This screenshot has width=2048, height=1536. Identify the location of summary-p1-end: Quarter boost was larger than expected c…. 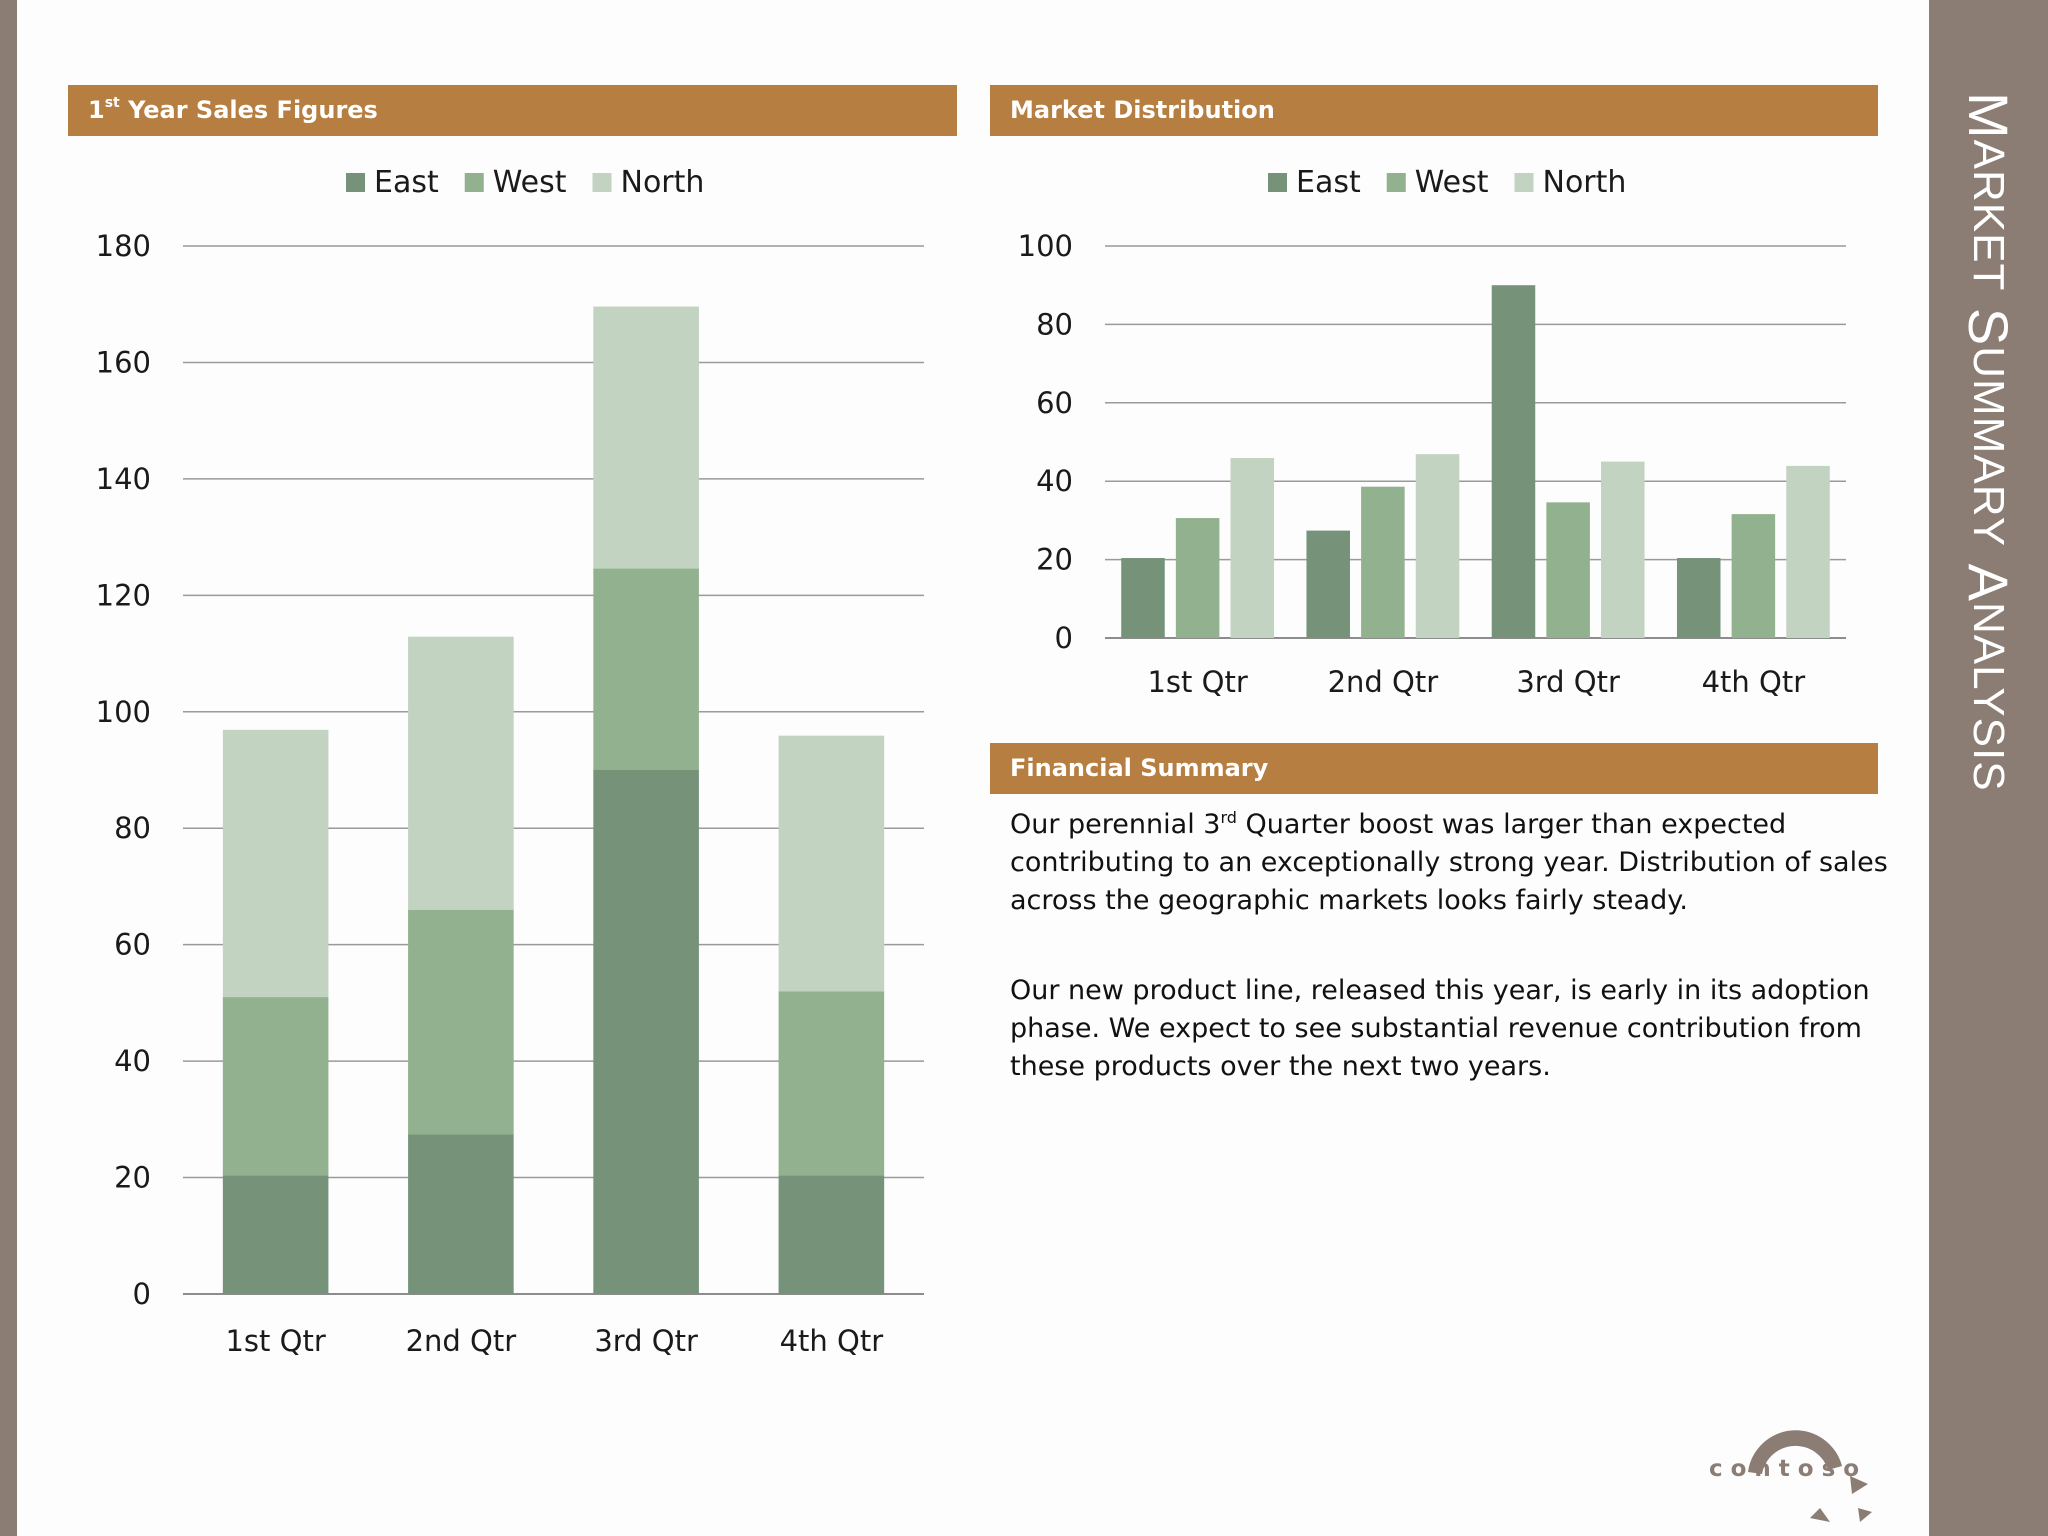
(1449, 862).